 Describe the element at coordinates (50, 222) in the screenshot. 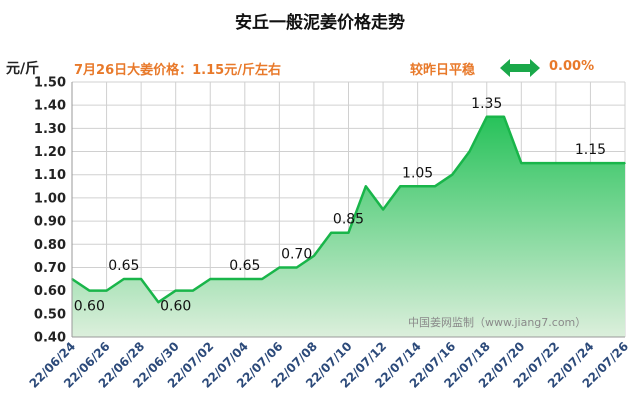

I see `y-tick-label: 0.90` at that location.